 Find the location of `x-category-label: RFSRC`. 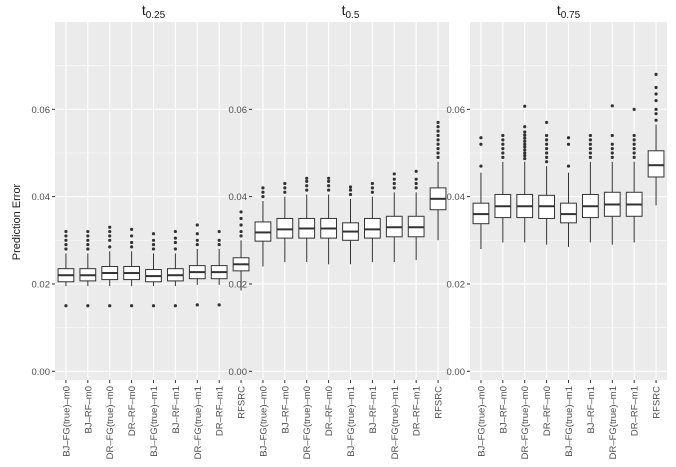

x-category-label: RFSRC is located at coordinates (439, 402).